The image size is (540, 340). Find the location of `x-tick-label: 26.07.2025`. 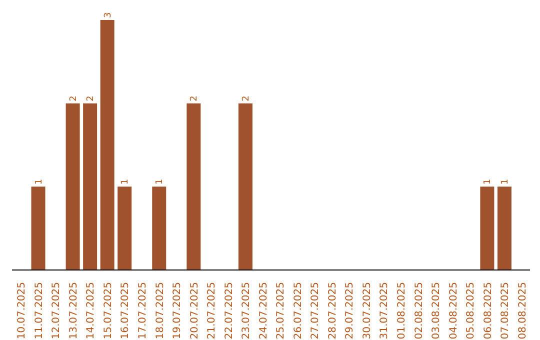

x-tick-label: 26.07.2025 is located at coordinates (298, 311).